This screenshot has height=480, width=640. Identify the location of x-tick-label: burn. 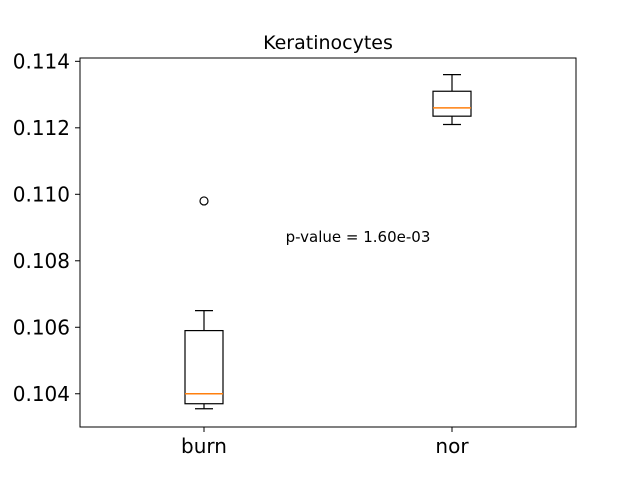
(204, 446).